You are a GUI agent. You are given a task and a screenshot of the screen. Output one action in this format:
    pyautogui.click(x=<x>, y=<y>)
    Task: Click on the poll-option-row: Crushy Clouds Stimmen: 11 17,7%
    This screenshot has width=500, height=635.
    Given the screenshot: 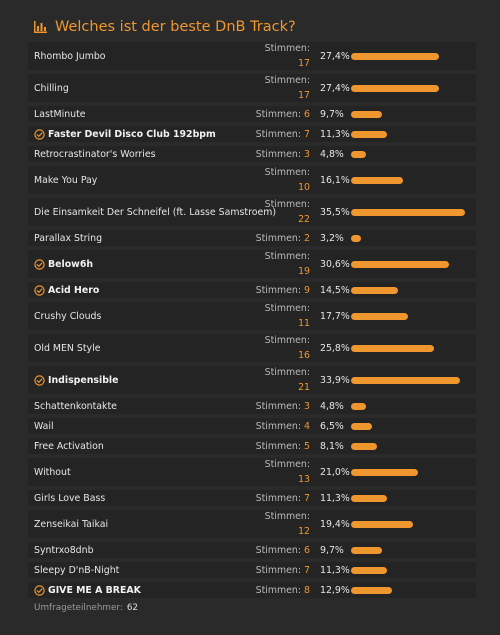 What is the action you would take?
    pyautogui.click(x=252, y=316)
    